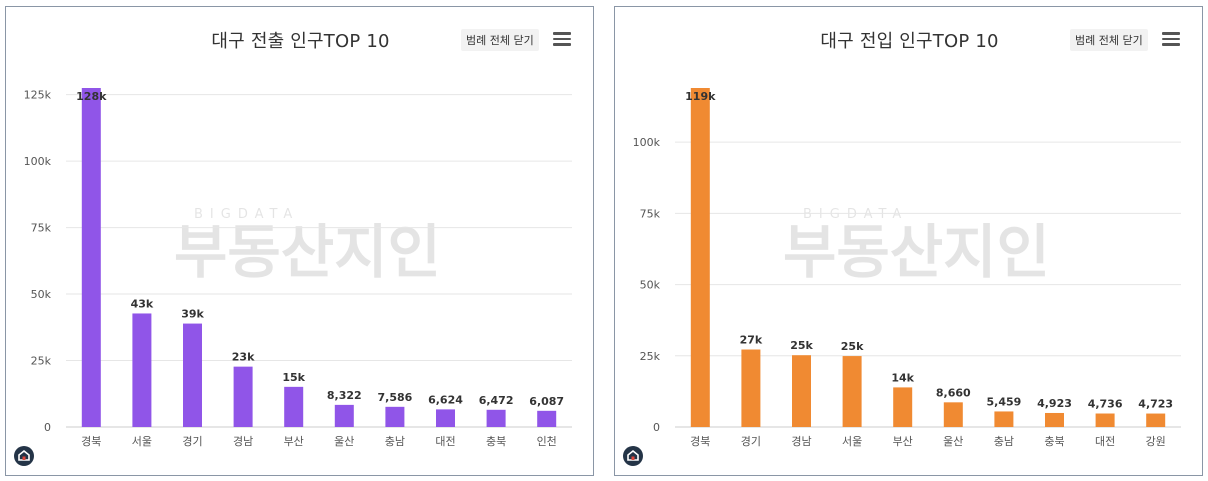 The height and width of the screenshot is (481, 1208). I want to click on data-label: 43k, so click(142, 303).